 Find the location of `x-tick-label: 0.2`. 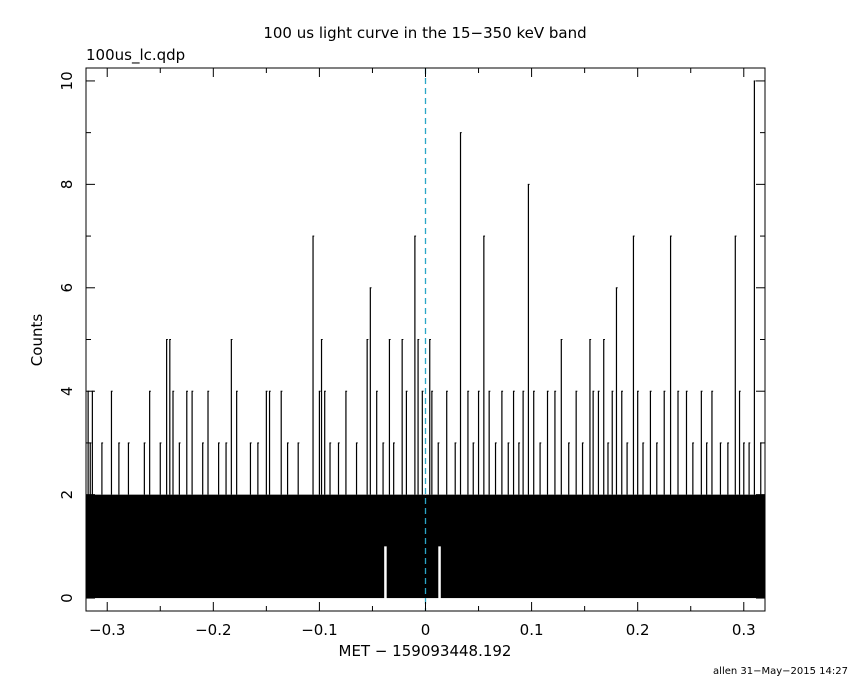

x-tick-label: 0.2 is located at coordinates (638, 630).